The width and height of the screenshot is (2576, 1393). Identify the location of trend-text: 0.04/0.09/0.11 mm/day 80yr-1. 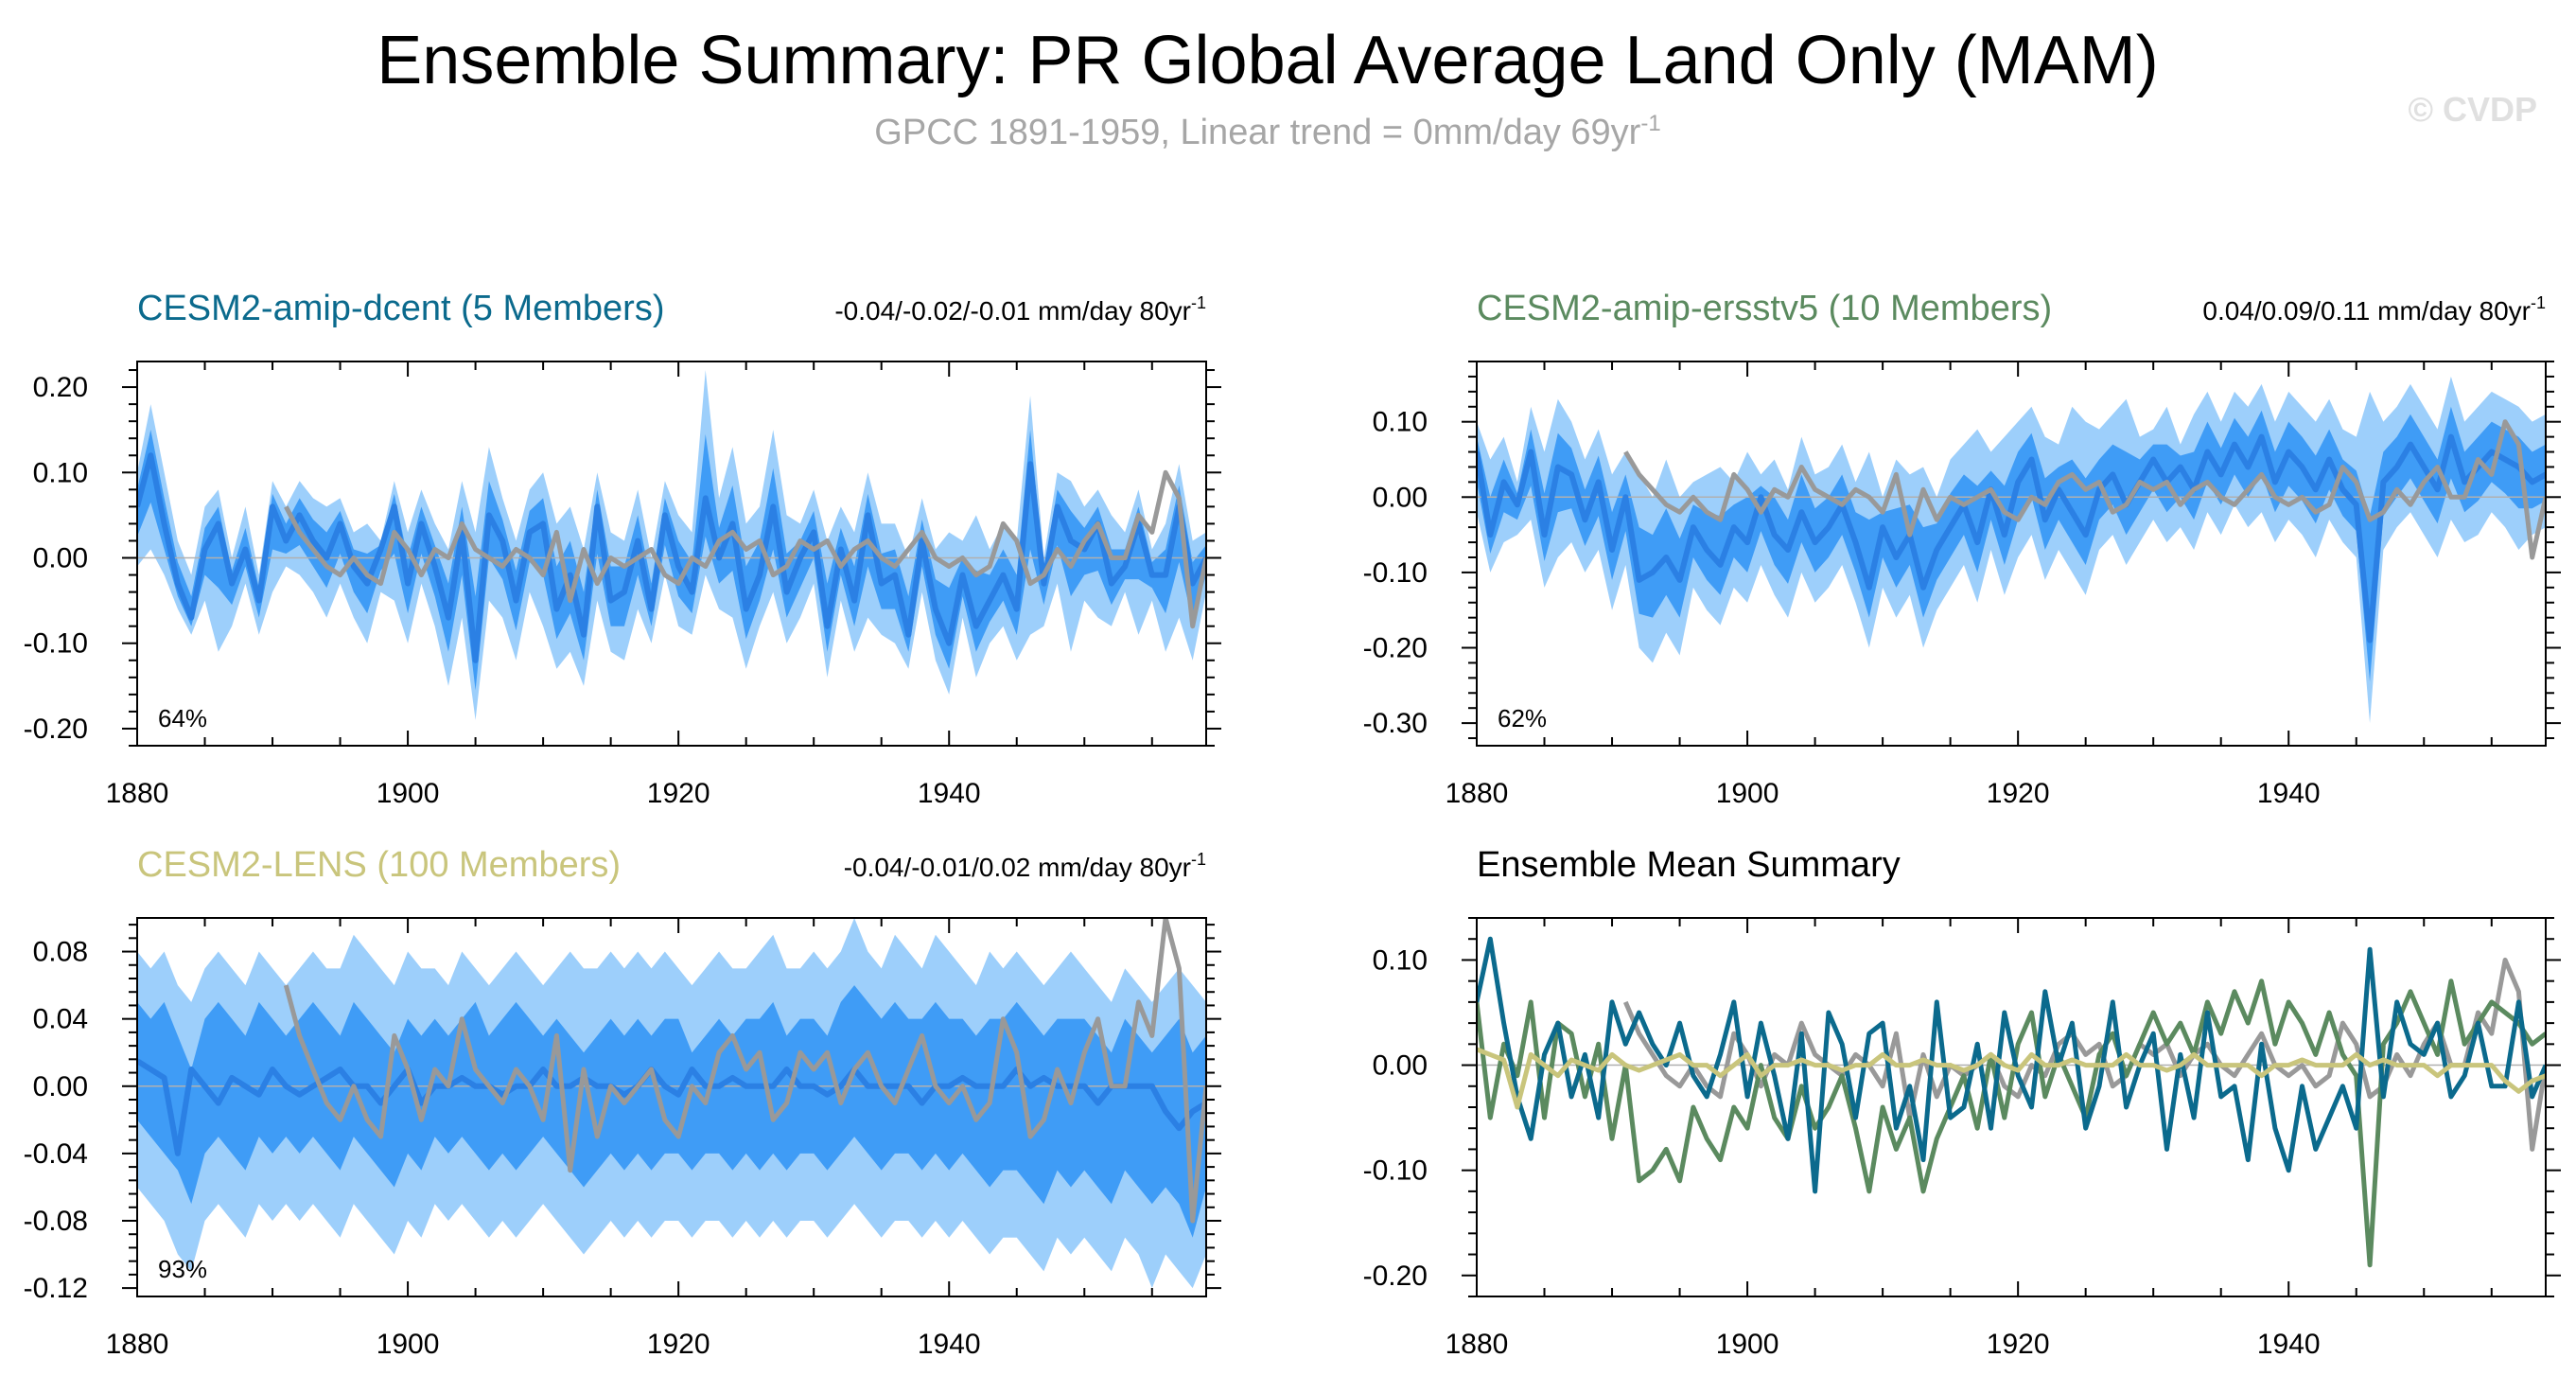
(2374, 309).